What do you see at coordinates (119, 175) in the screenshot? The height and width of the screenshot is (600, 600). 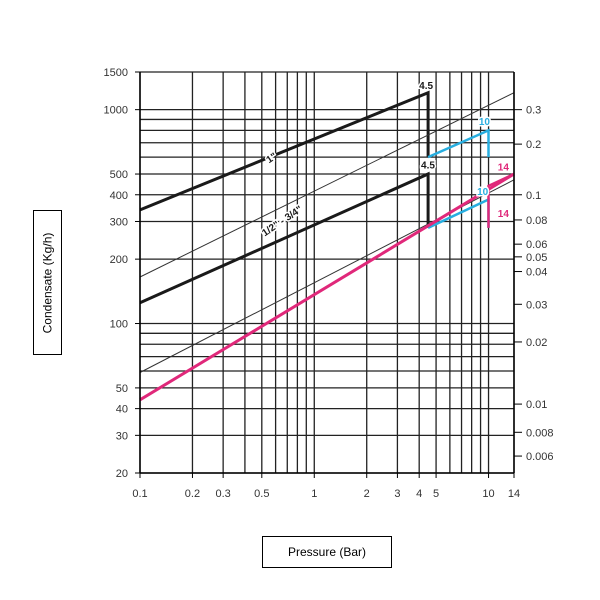 I see `y-tick-label-left: 500` at bounding box center [119, 175].